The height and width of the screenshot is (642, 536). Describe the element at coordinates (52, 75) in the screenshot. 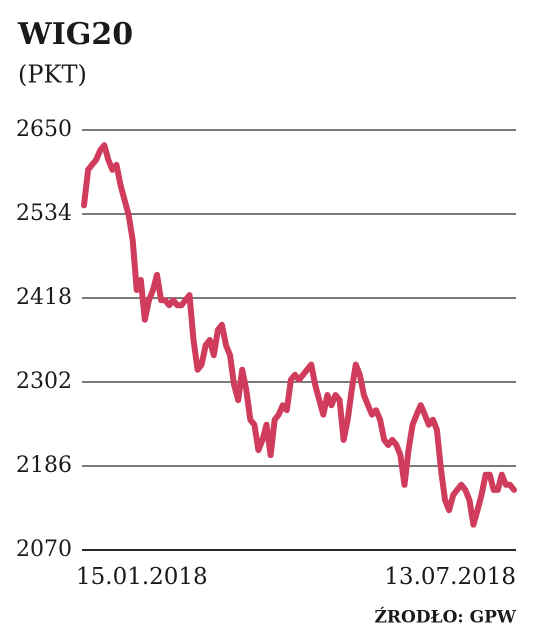

I see `chart-subtitle: (PKT)` at that location.